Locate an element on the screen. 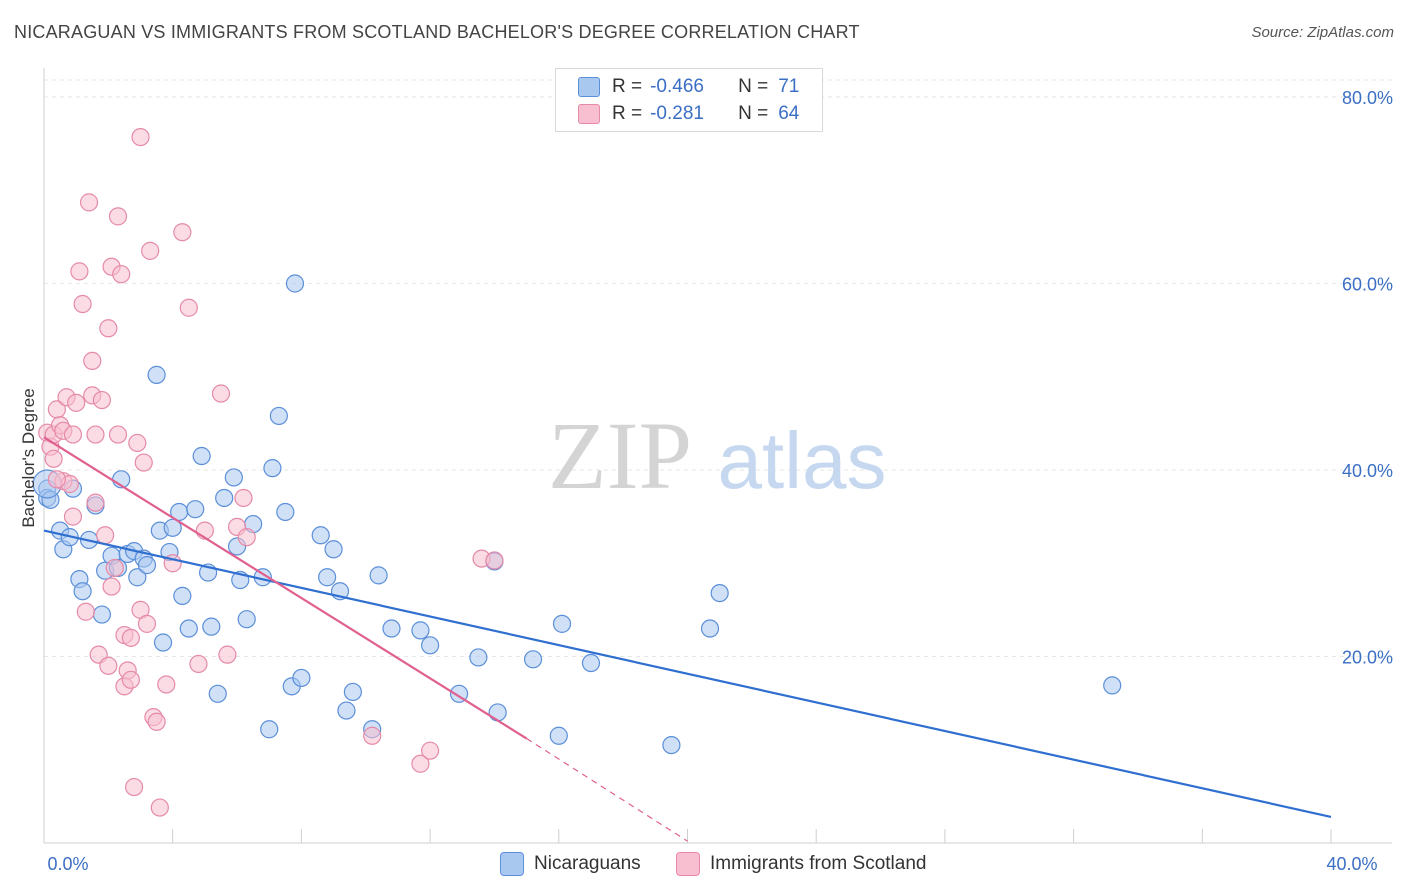  legend-label-nicaraguans: Nicaraguans is located at coordinates (587, 863).